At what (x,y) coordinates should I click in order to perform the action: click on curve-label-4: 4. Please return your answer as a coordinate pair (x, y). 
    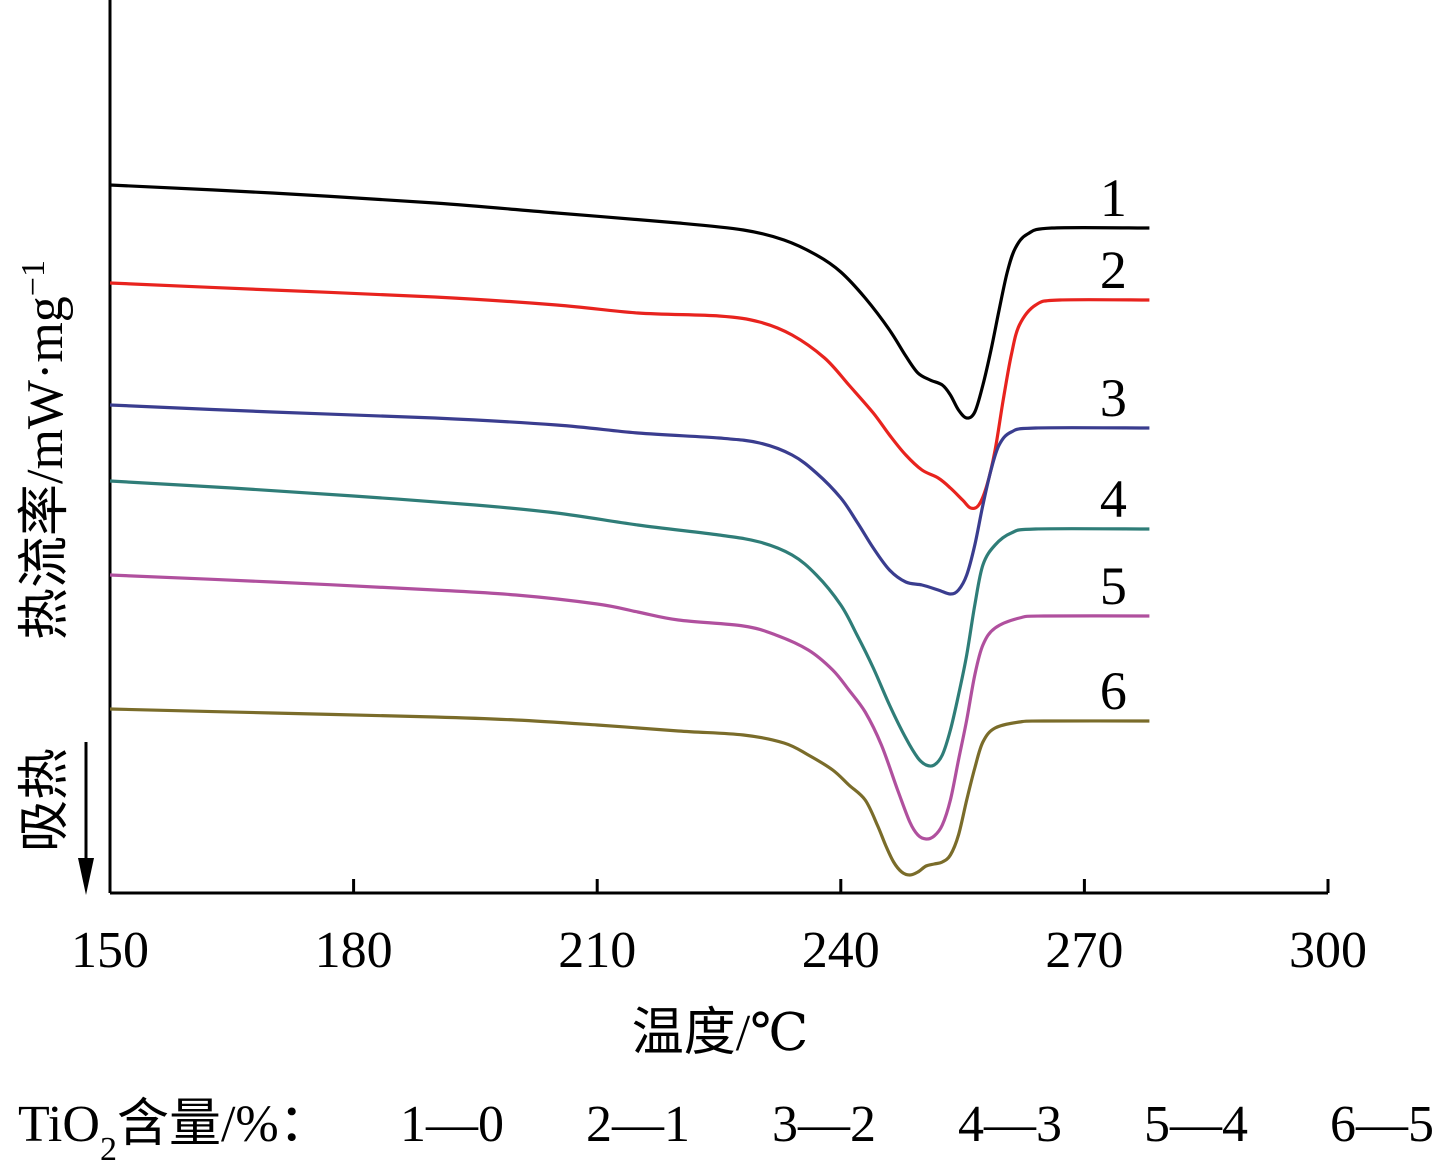
    Looking at the image, I should click on (1113, 499).